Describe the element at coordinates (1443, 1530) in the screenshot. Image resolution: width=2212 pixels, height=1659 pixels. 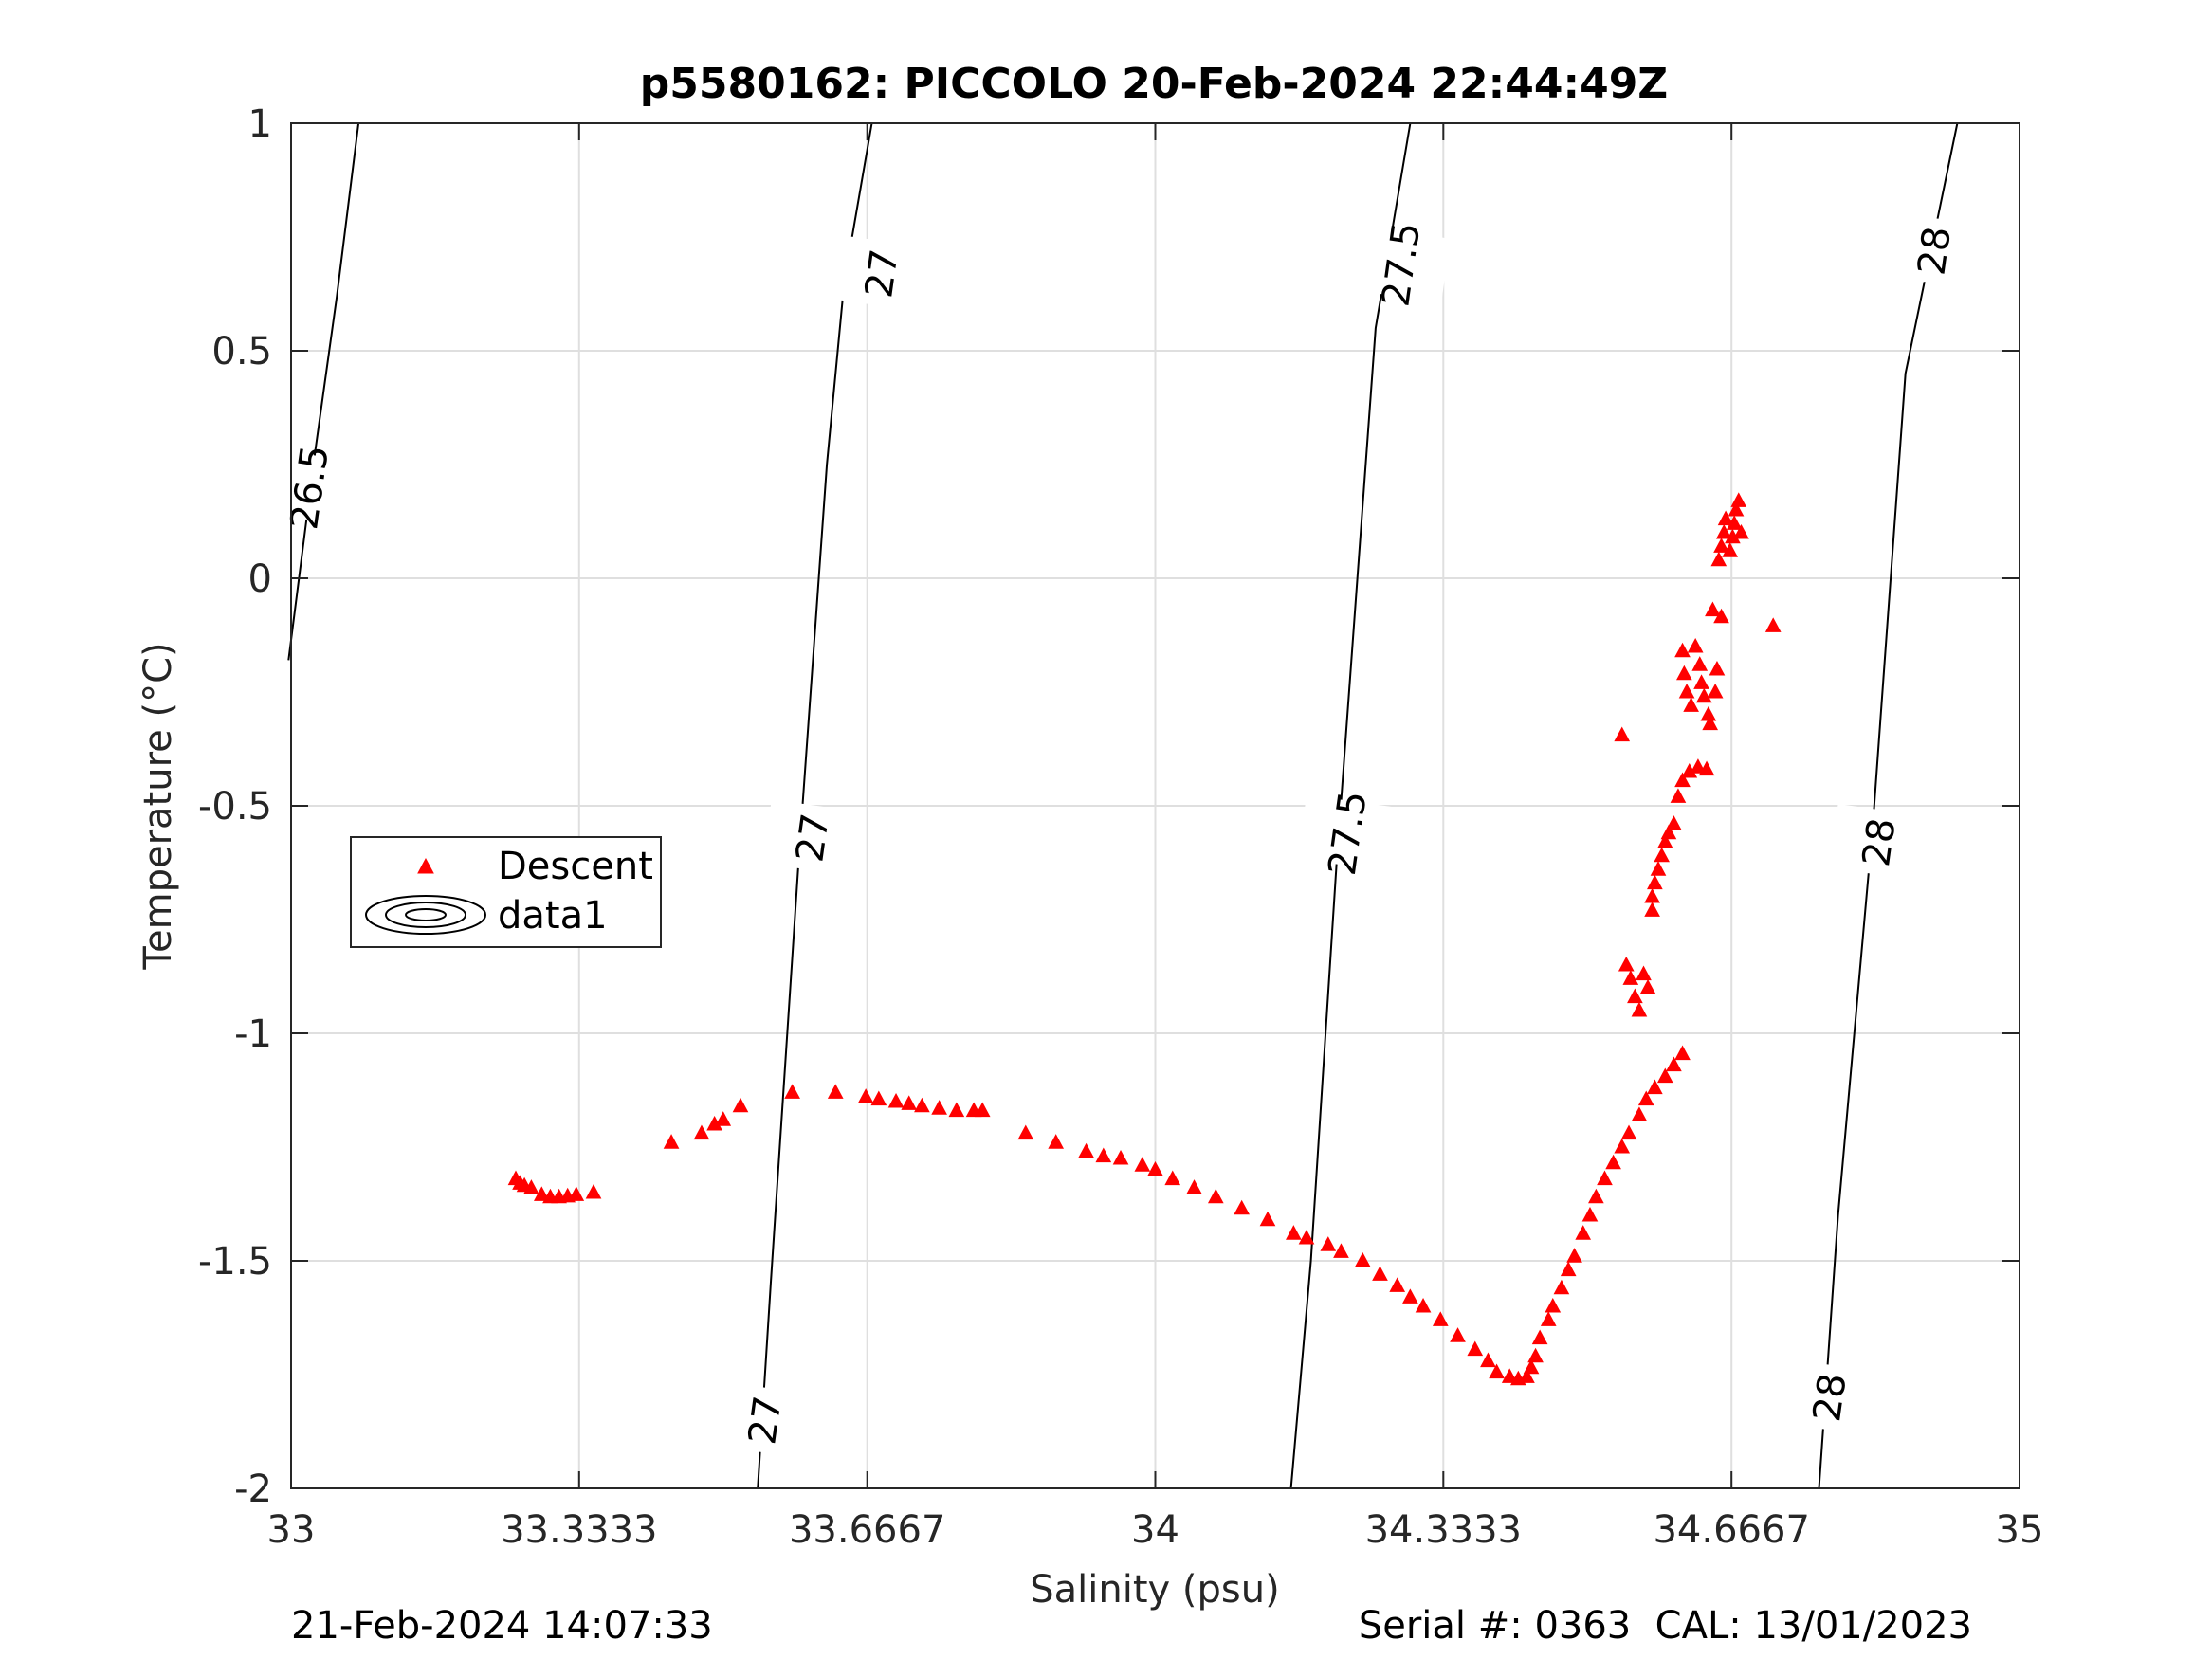
I see `x-tick-label: 34.3333` at that location.